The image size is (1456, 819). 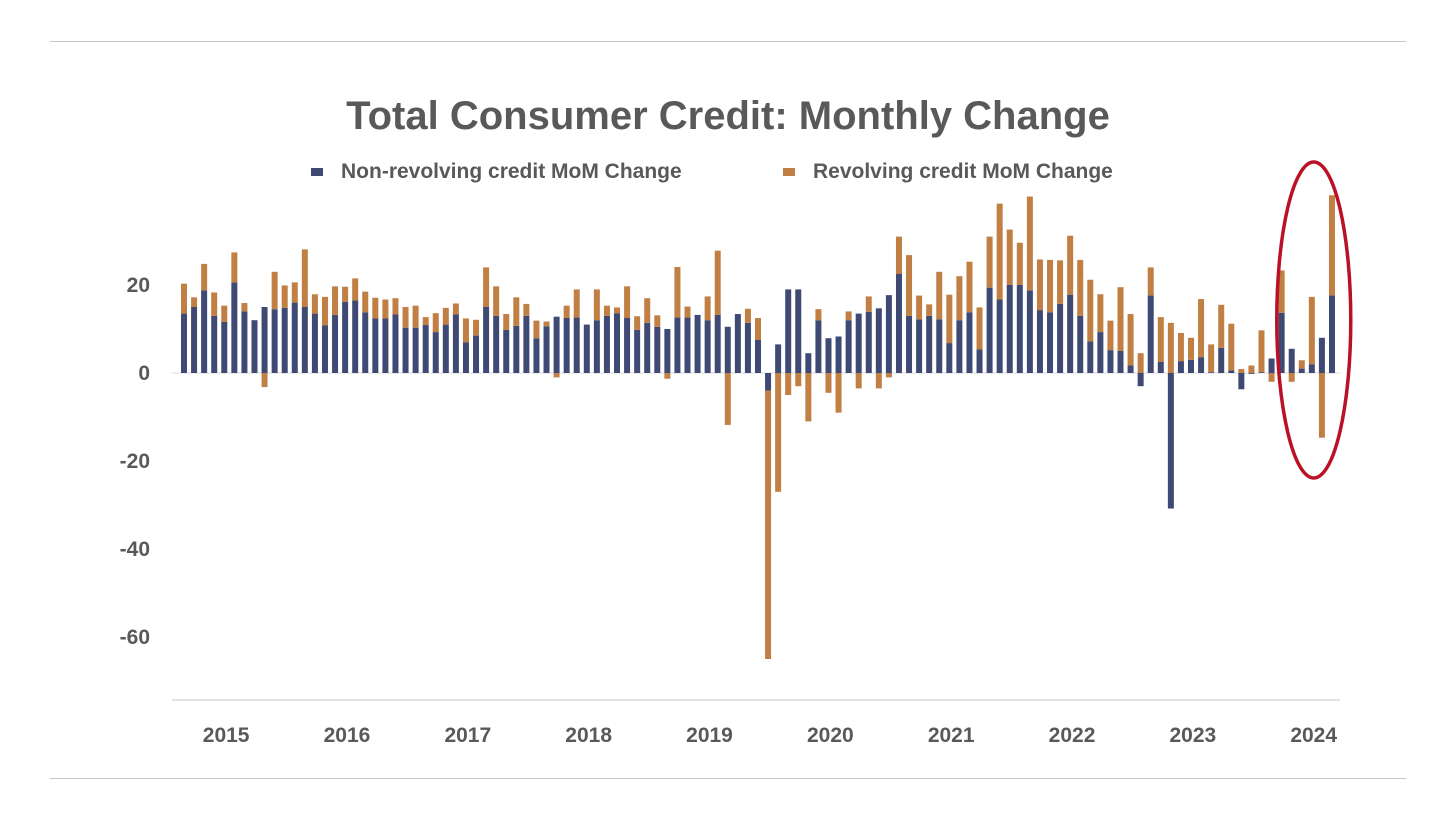 I want to click on x-tick-label: 2015, so click(x=226, y=735).